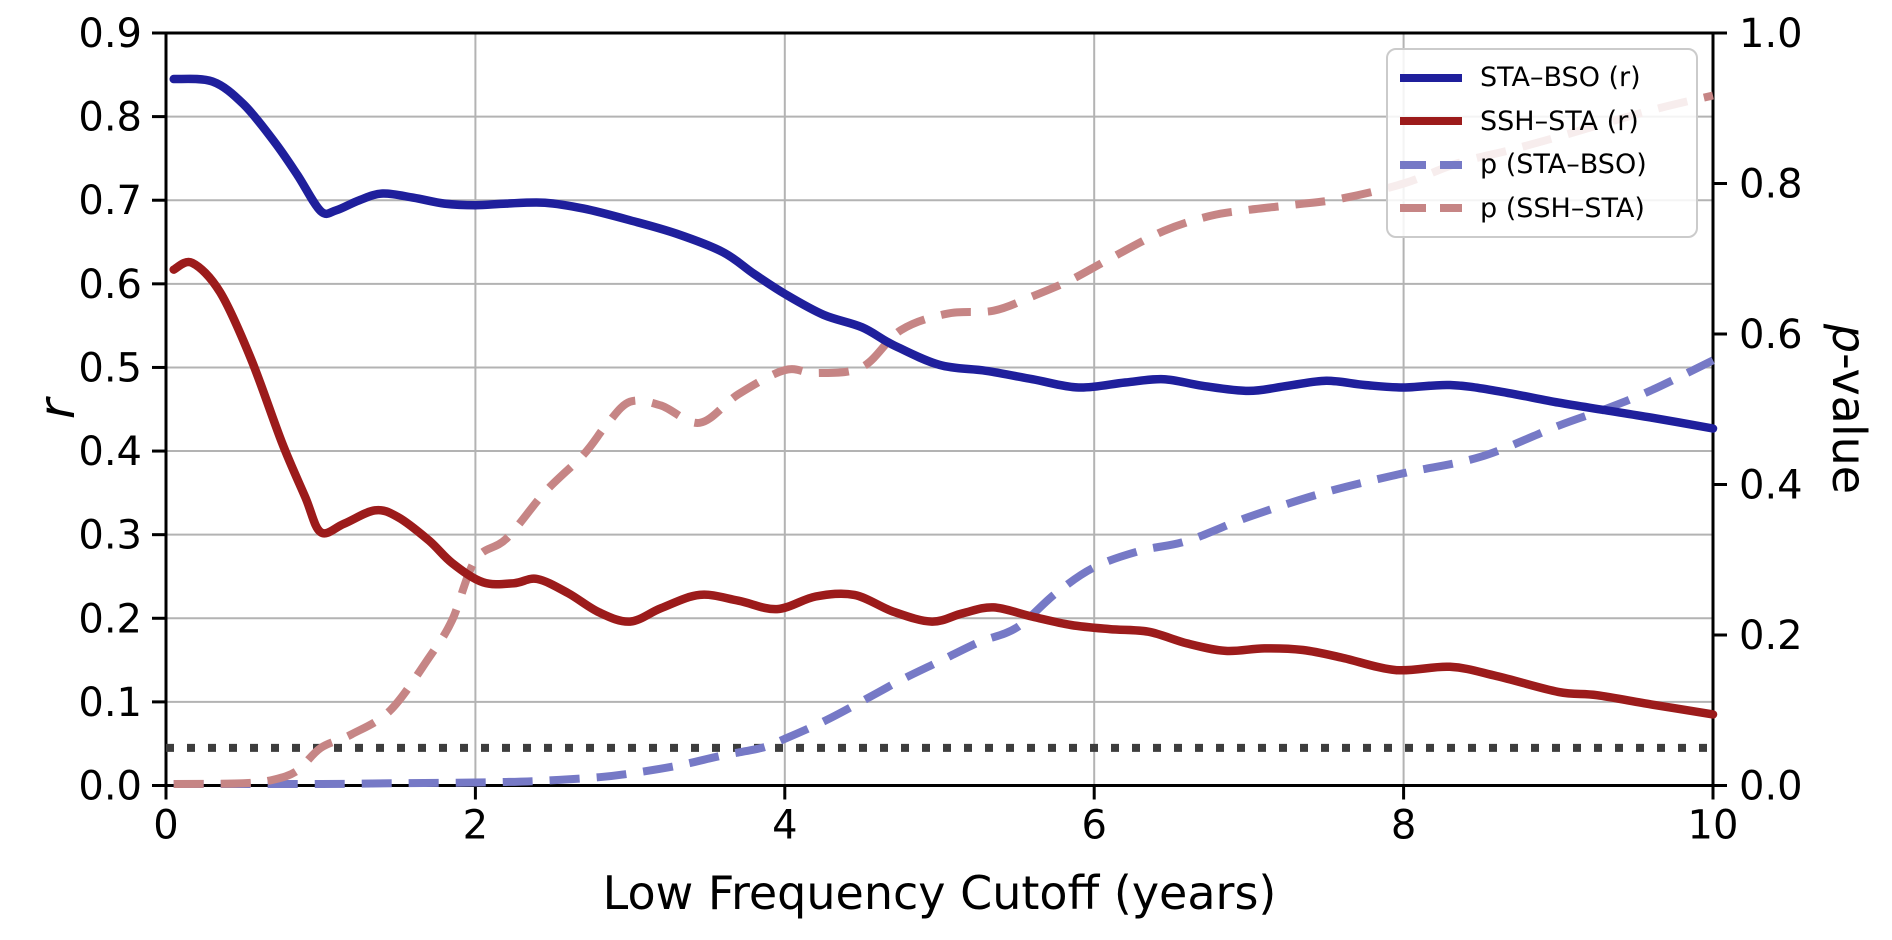 The width and height of the screenshot is (1892, 940). What do you see at coordinates (1431, 164) in the screenshot?
I see `legend-line-sample-dashed-blue` at bounding box center [1431, 164].